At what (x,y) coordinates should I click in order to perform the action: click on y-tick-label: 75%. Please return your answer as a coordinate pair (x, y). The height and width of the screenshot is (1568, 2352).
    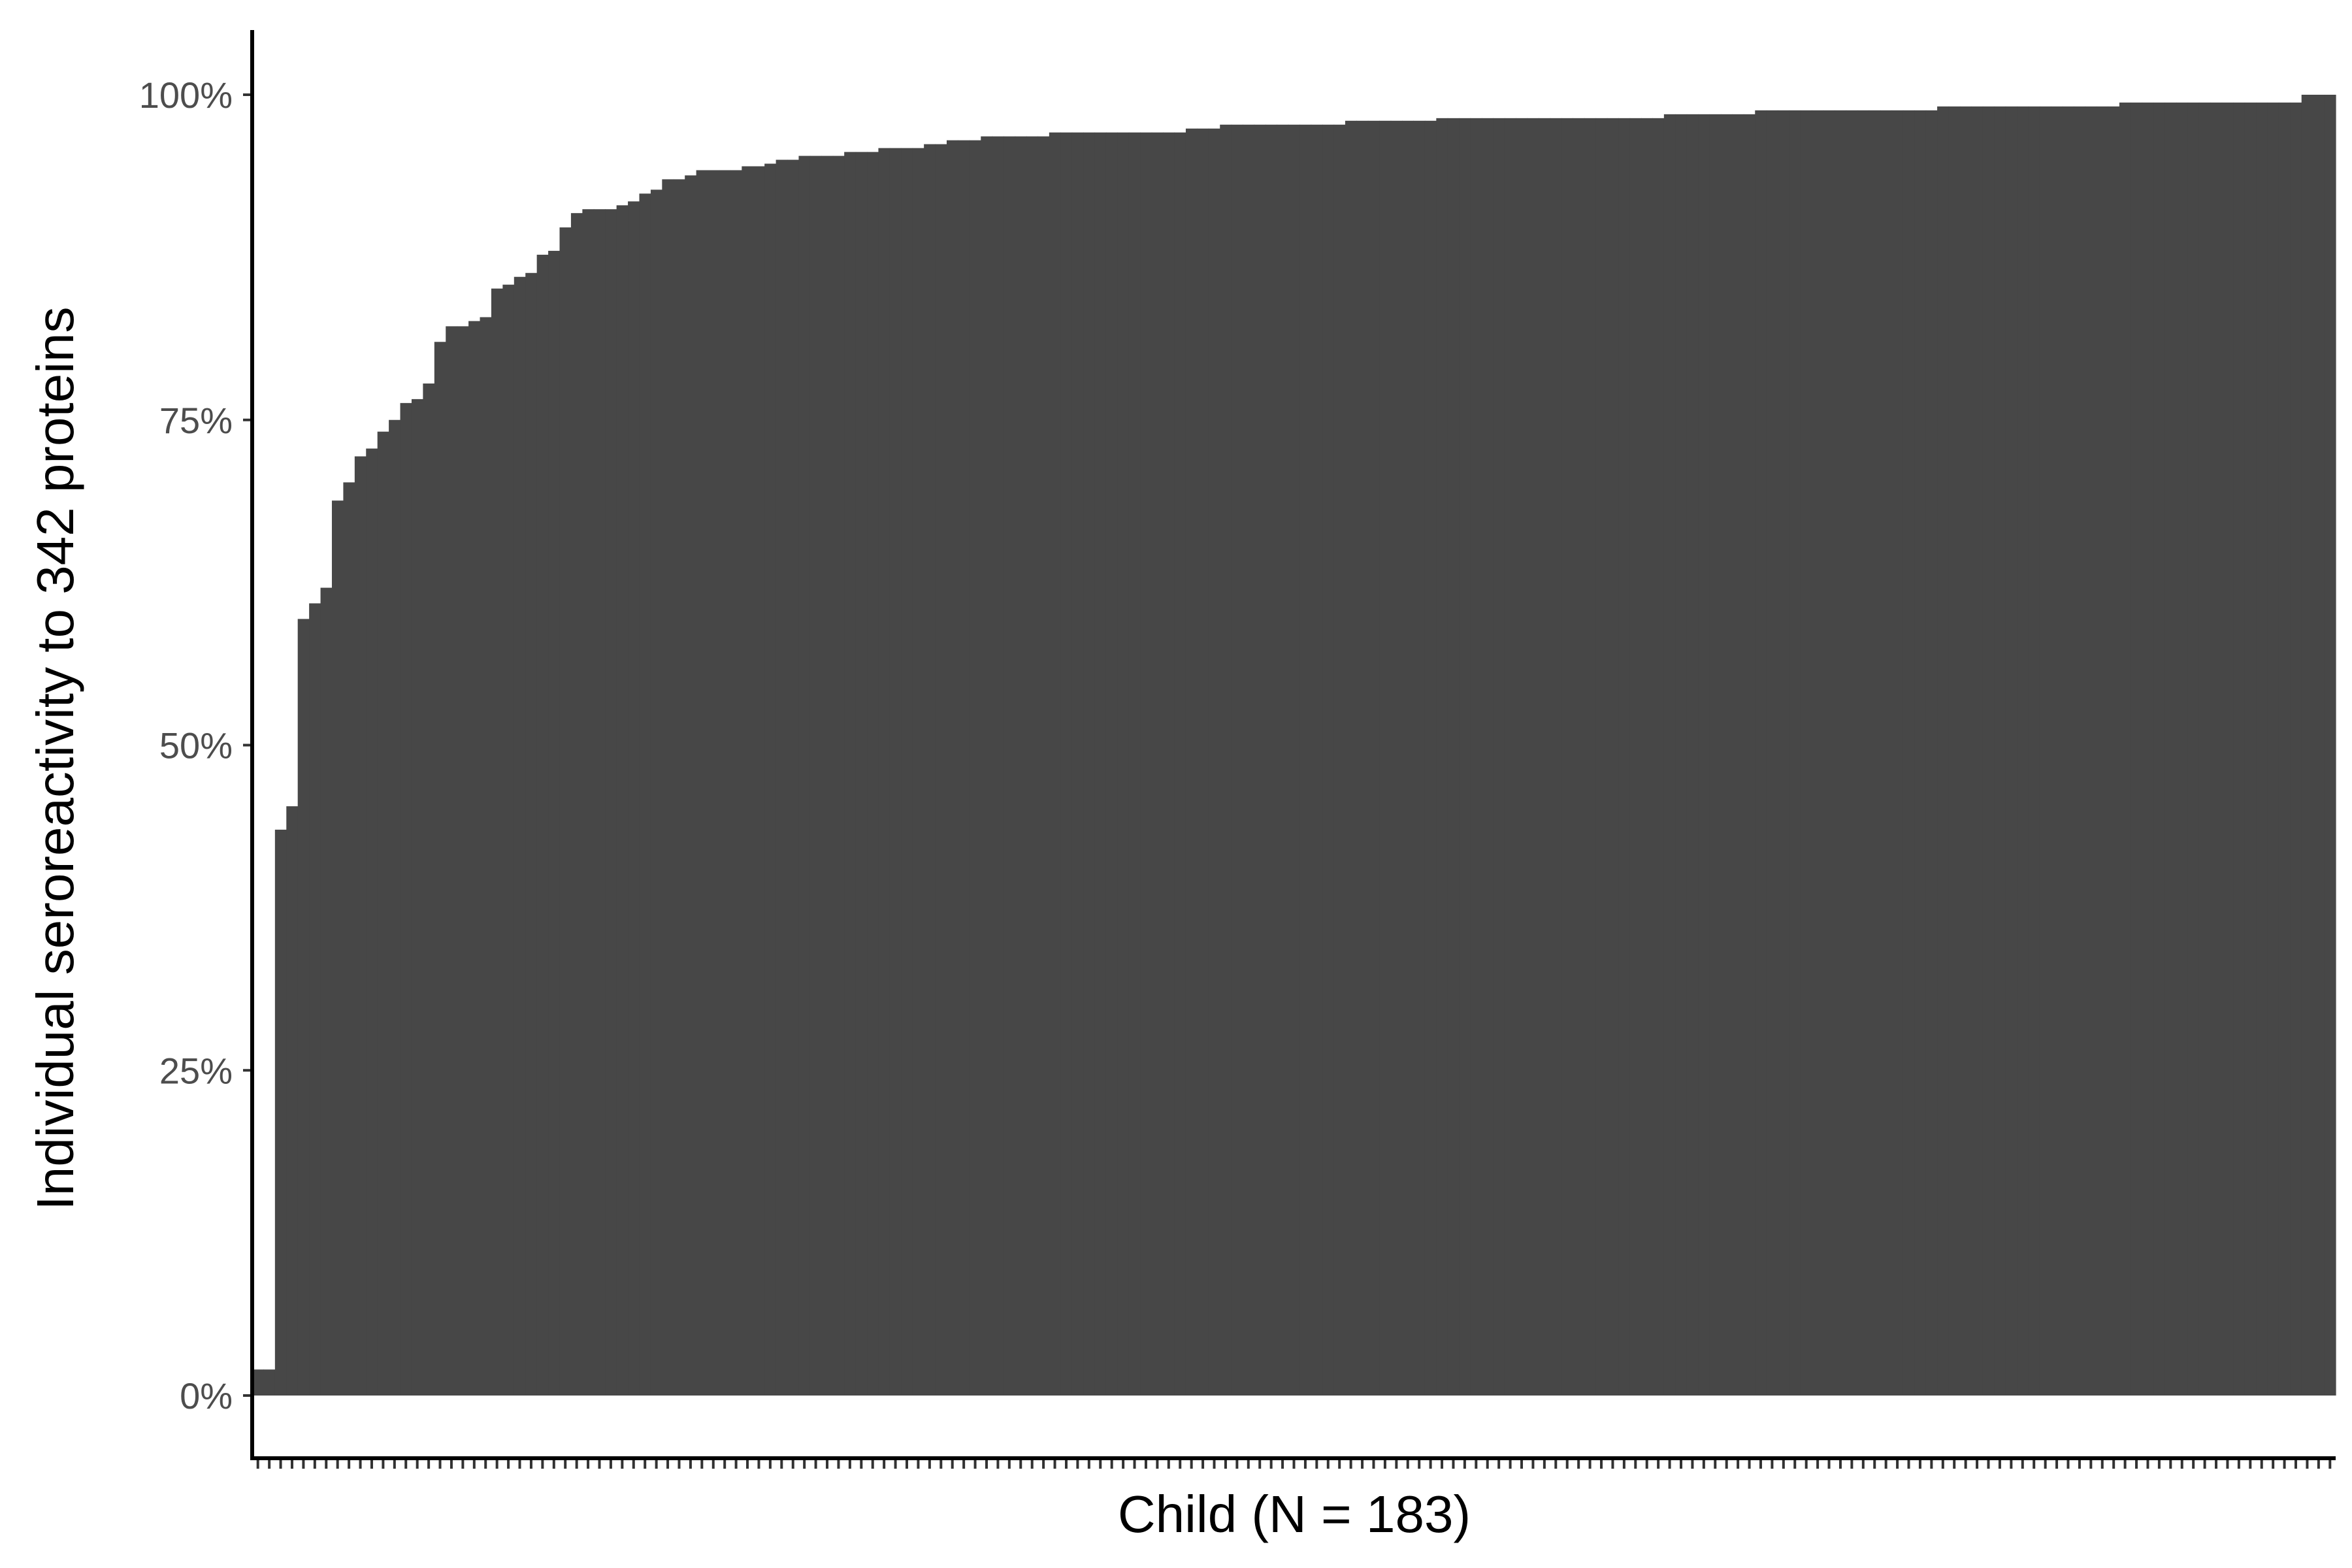
    Looking at the image, I should click on (196, 420).